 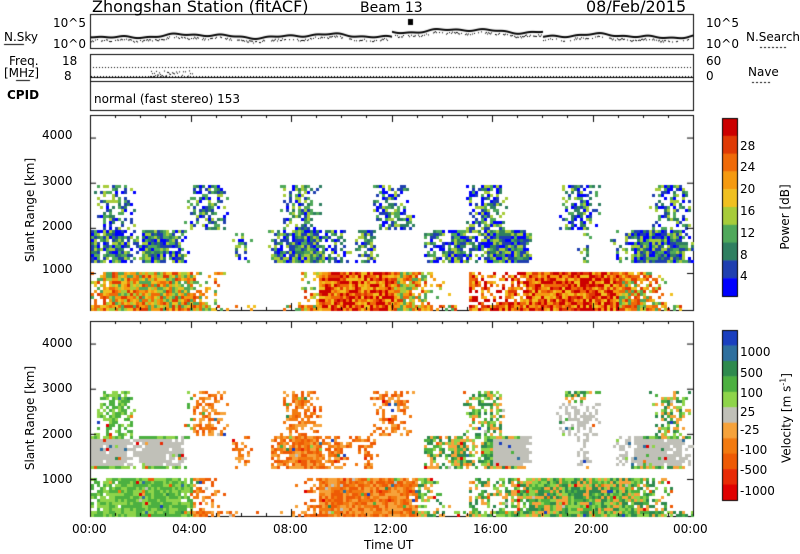 What do you see at coordinates (57, 479) in the screenshot?
I see `vel-ytick-1000: 1000` at bounding box center [57, 479].